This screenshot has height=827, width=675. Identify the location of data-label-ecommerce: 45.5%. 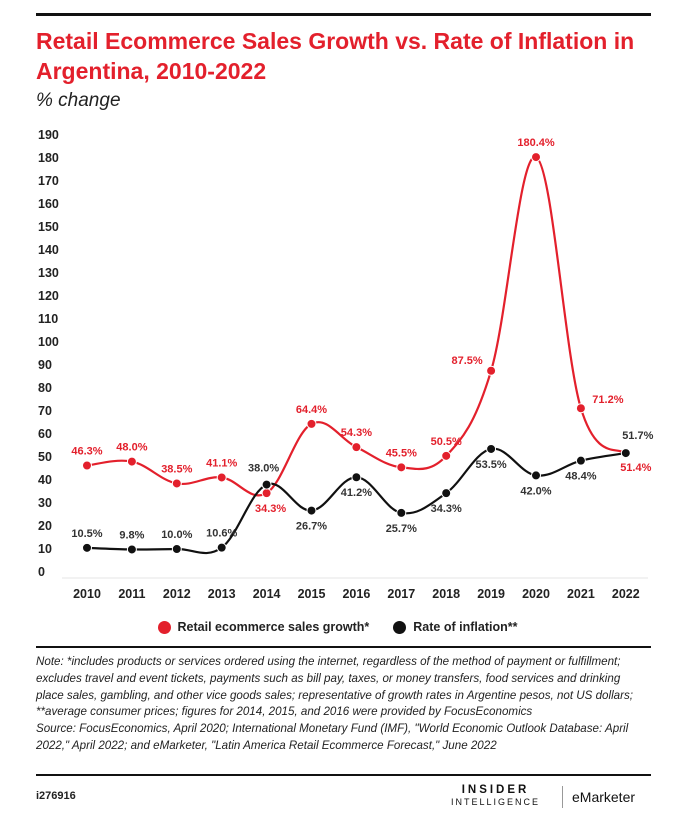
(401, 453).